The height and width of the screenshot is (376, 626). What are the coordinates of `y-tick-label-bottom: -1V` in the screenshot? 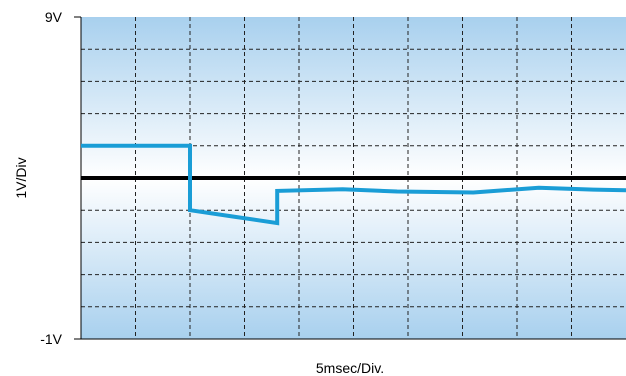 It's located at (51, 339).